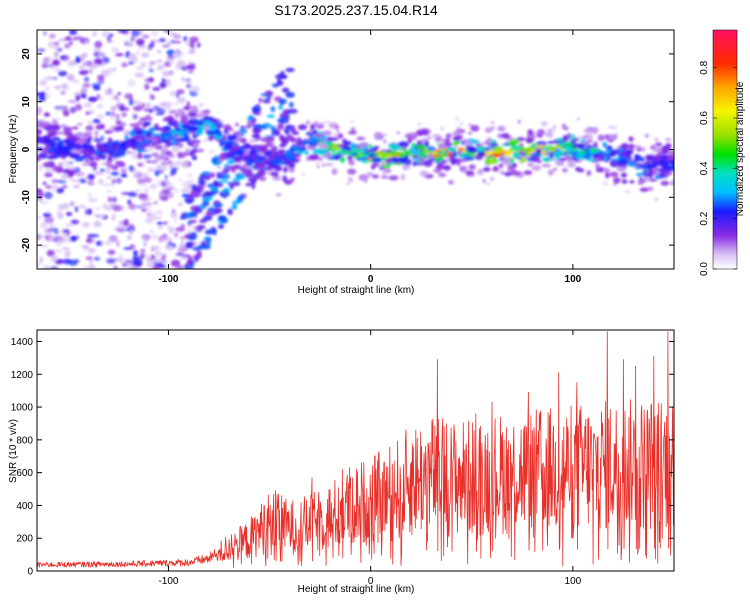  What do you see at coordinates (24, 506) in the screenshot?
I see `y-tick-label: 400` at bounding box center [24, 506].